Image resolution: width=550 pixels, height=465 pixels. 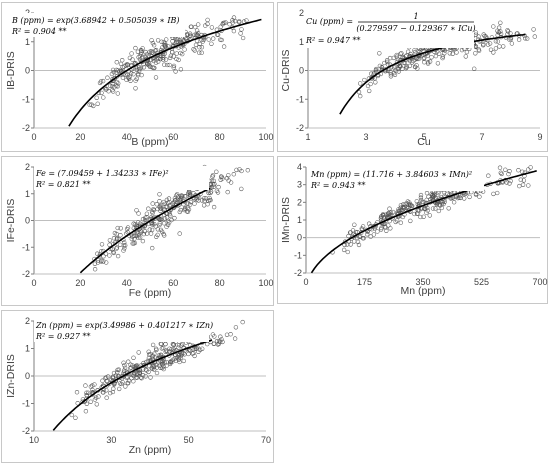 What do you see at coordinates (424, 142) in the screenshot?
I see `x-axis-label: Cu` at bounding box center [424, 142].